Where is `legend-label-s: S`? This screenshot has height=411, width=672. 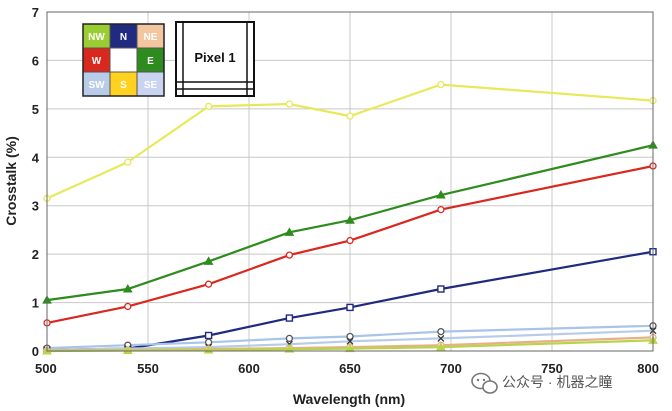
legend-label-s: S is located at coordinates (123, 85).